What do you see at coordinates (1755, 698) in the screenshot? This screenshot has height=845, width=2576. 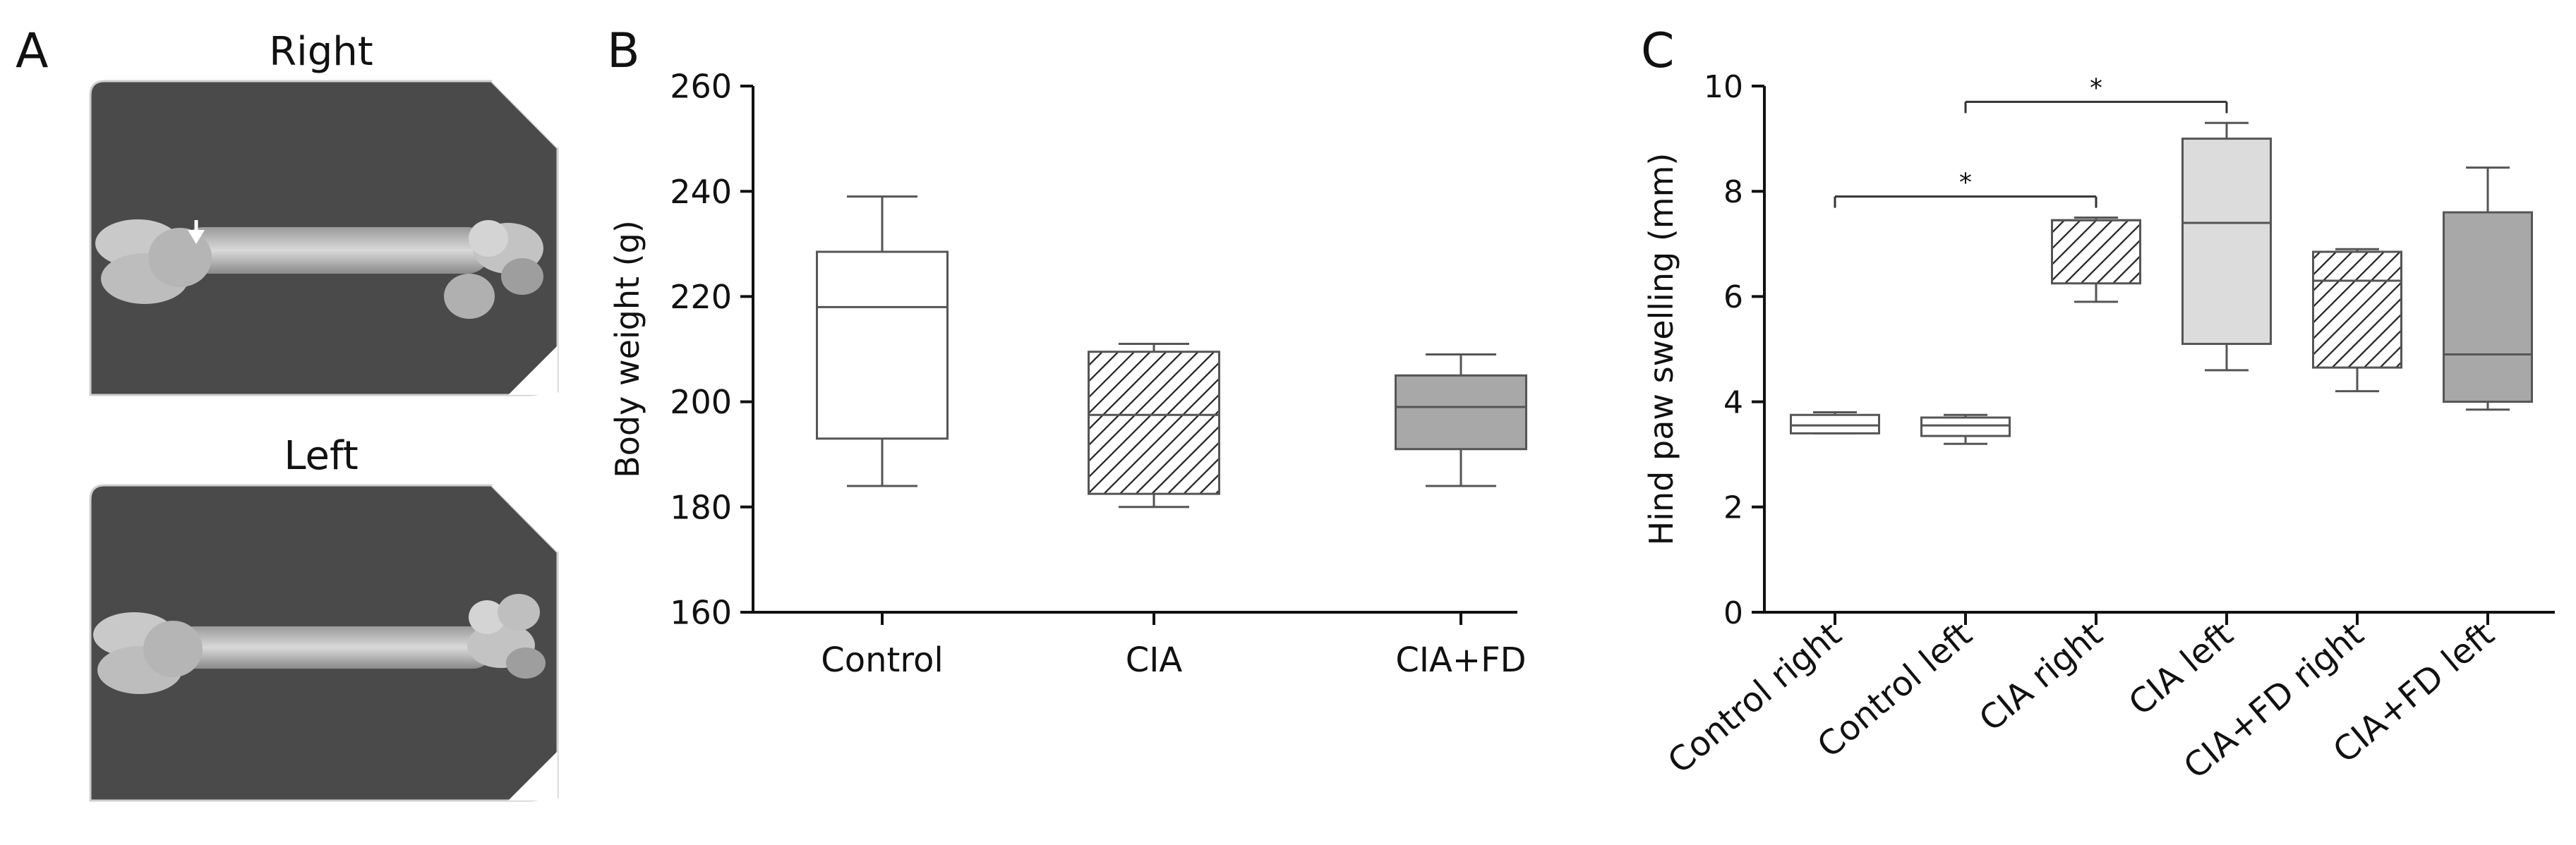 I see `x-tick-label: Control right` at bounding box center [1755, 698].